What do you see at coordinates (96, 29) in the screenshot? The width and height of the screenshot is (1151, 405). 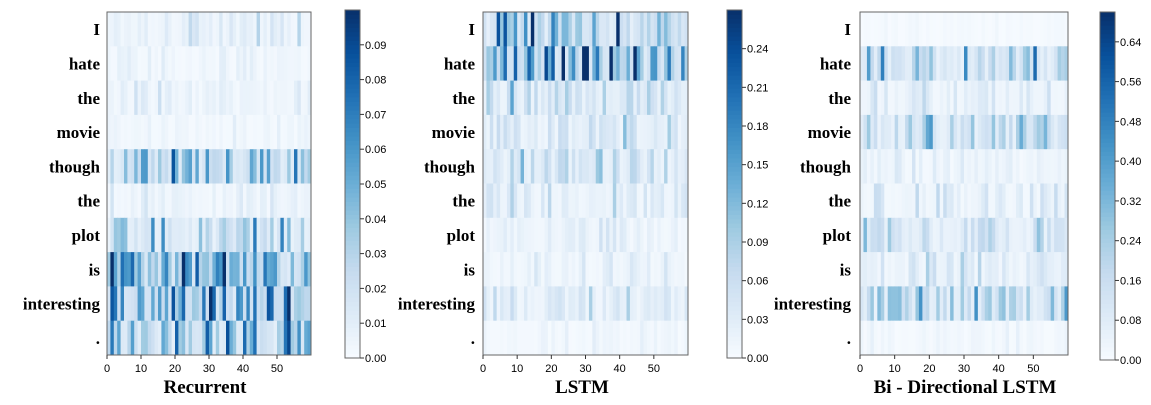 I see `row-label: I` at bounding box center [96, 29].